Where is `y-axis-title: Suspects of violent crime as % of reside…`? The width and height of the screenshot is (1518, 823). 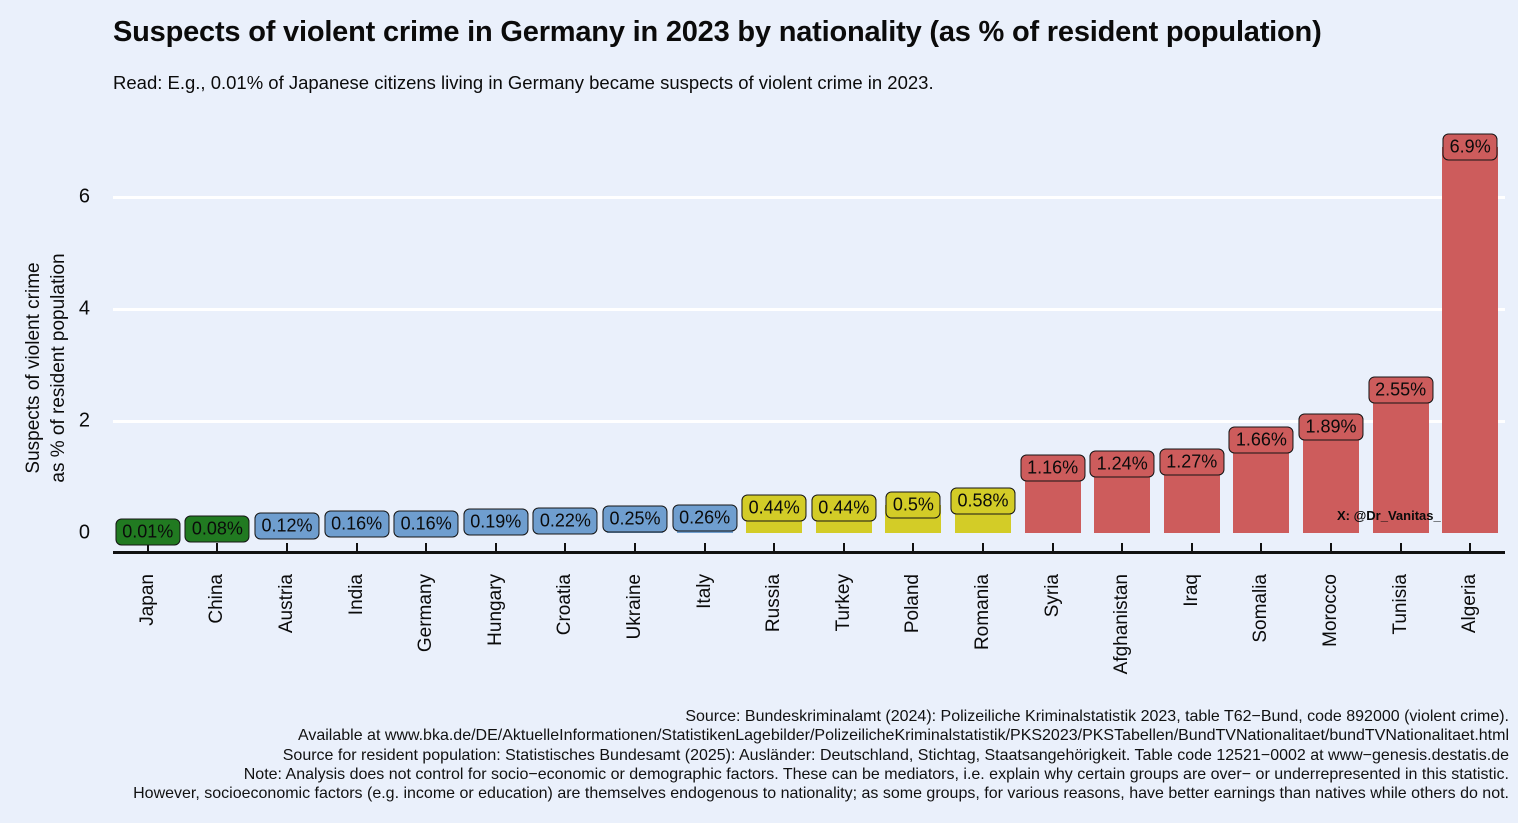 y-axis-title: Suspects of violent crime as % of reside… is located at coordinates (46, 367).